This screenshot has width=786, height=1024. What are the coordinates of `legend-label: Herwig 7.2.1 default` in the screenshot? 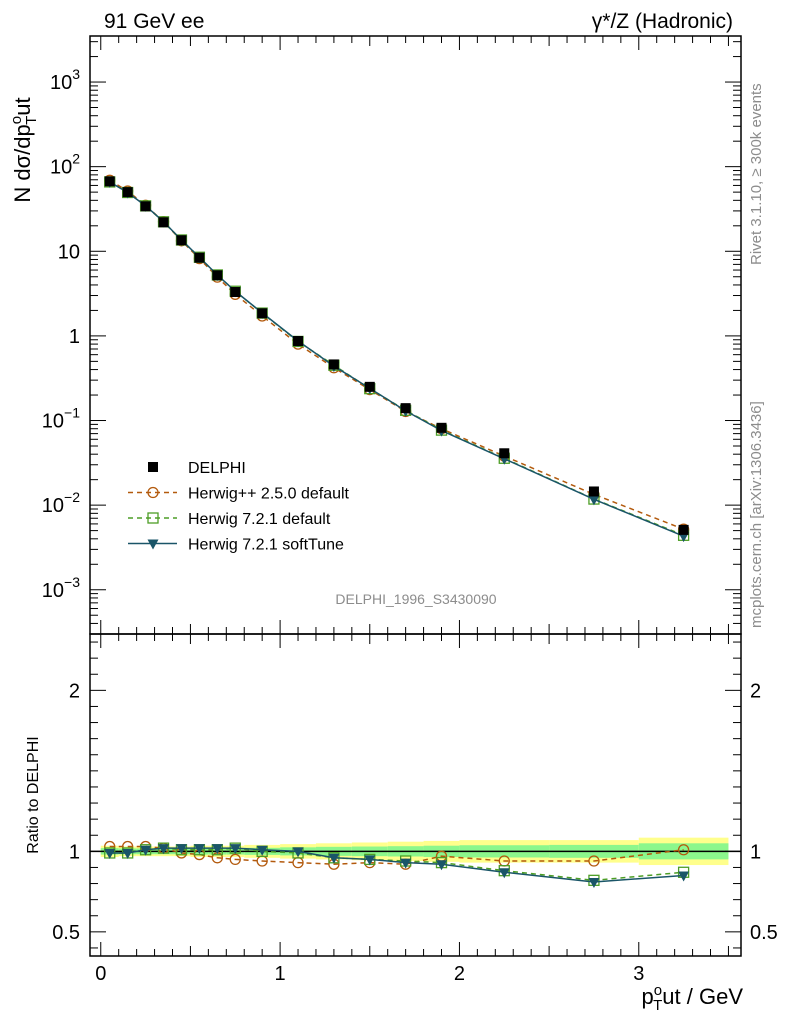 It's located at (259, 519).